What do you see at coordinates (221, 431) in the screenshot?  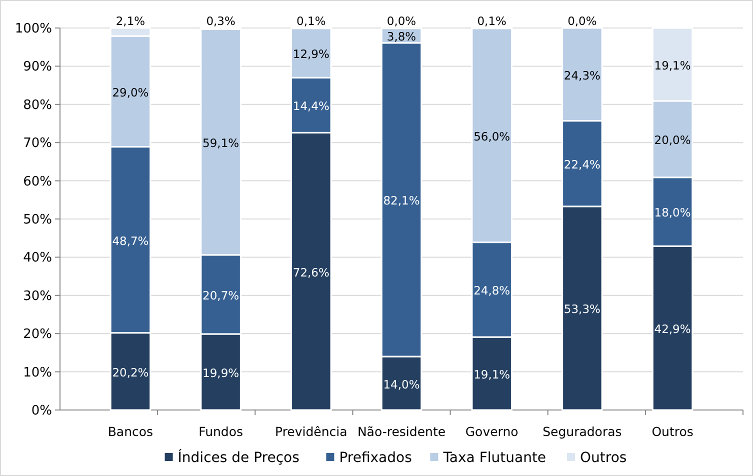 I see `x-tick-label: Fundos` at bounding box center [221, 431].